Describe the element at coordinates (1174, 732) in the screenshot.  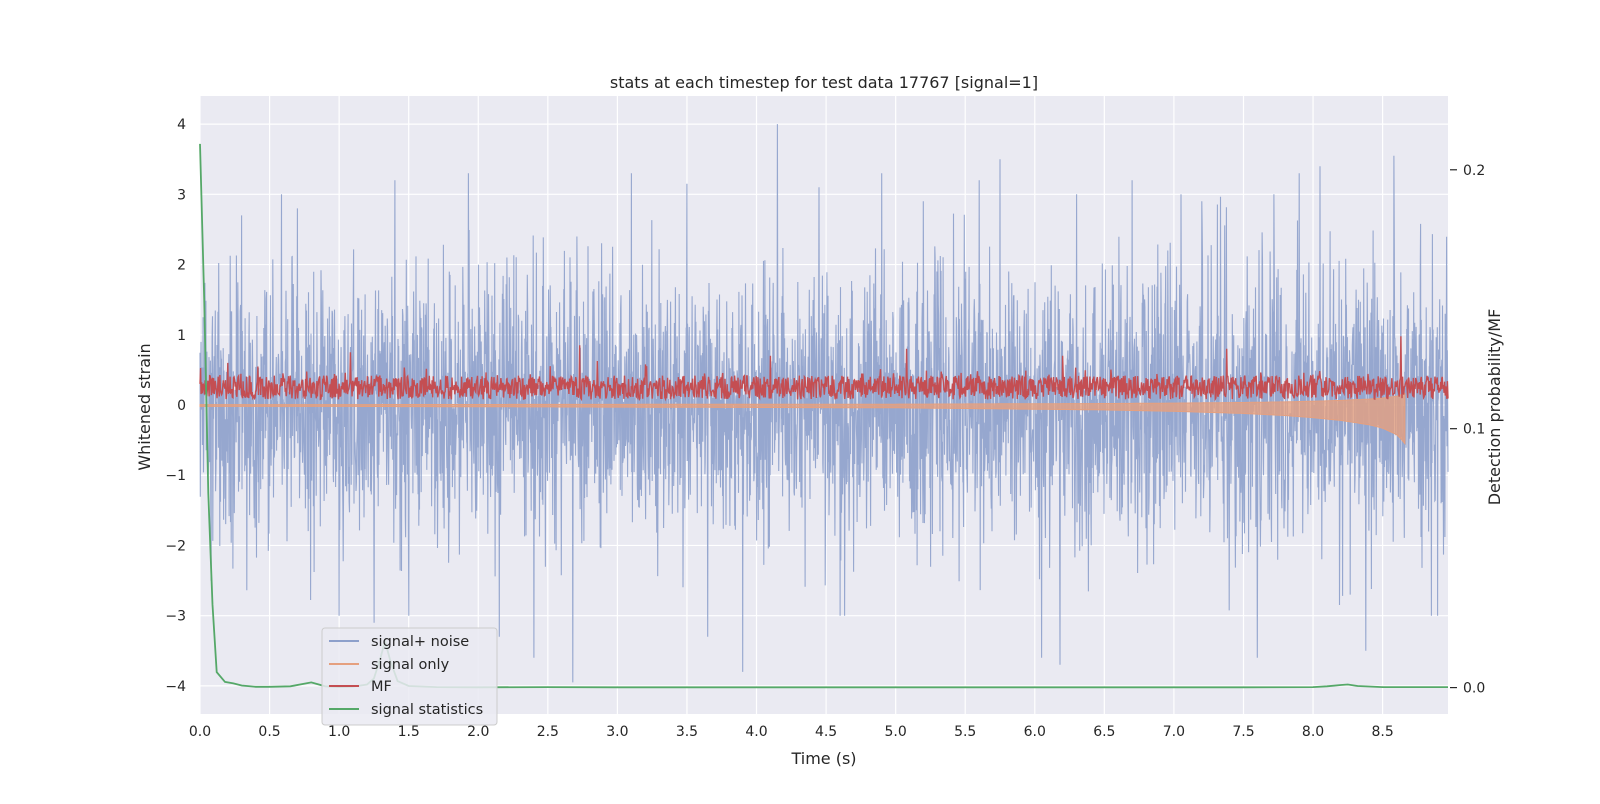
I see `x-tick-label-14: 7.0` at that location.